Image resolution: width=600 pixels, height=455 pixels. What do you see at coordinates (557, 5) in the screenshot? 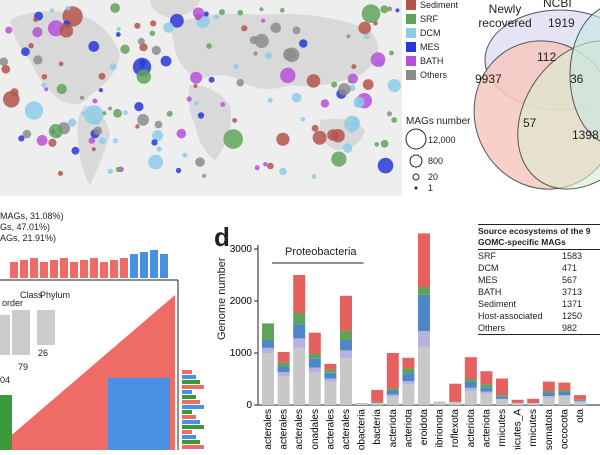
I see `venn-label-ncbi: NCBI` at bounding box center [557, 5].